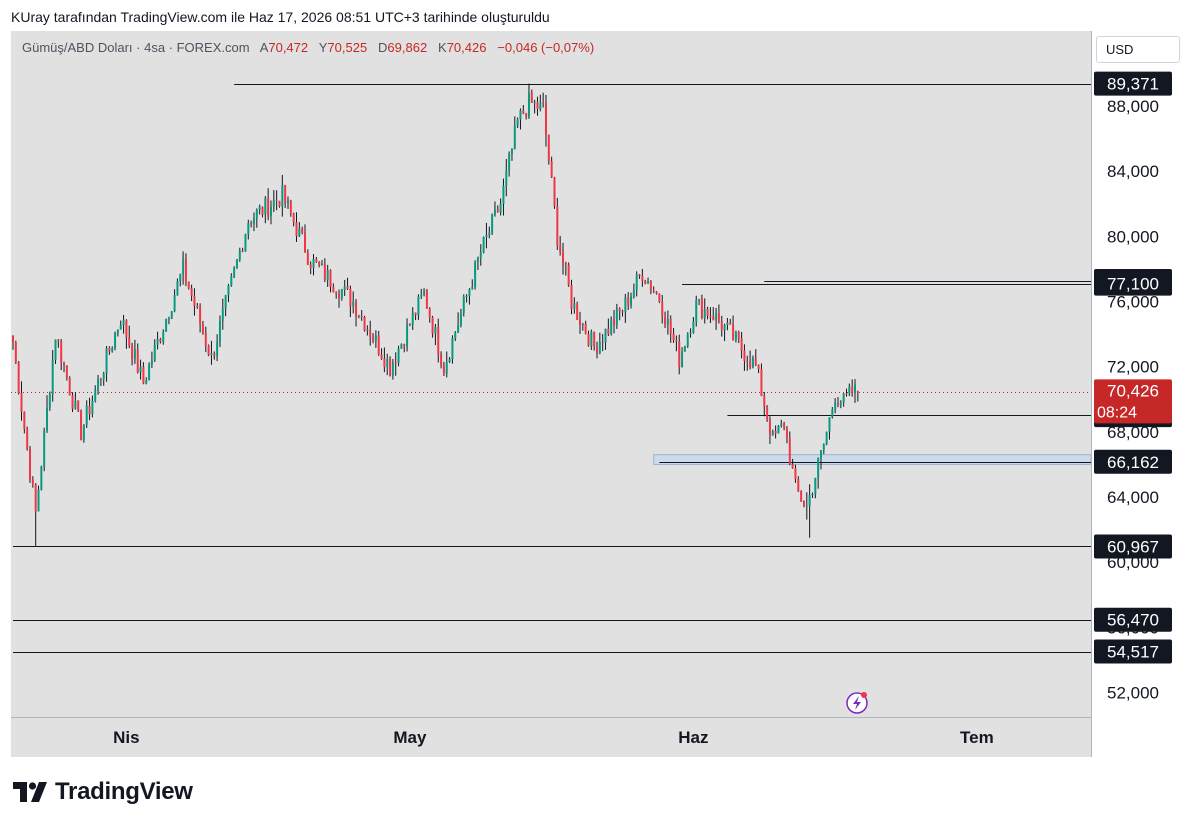 The width and height of the screenshot is (1199, 825). I want to click on support-zone, so click(872, 459).